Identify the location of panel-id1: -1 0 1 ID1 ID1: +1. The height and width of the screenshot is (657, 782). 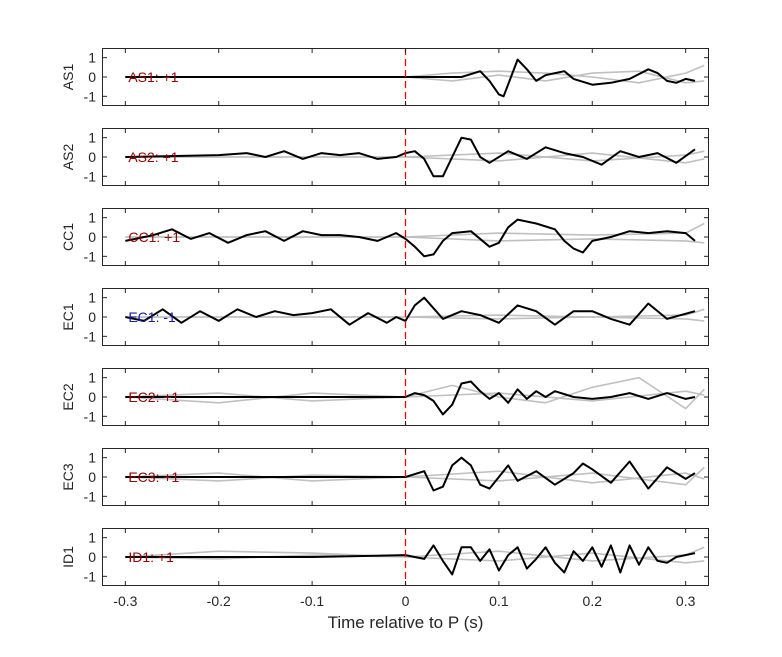
(384, 557).